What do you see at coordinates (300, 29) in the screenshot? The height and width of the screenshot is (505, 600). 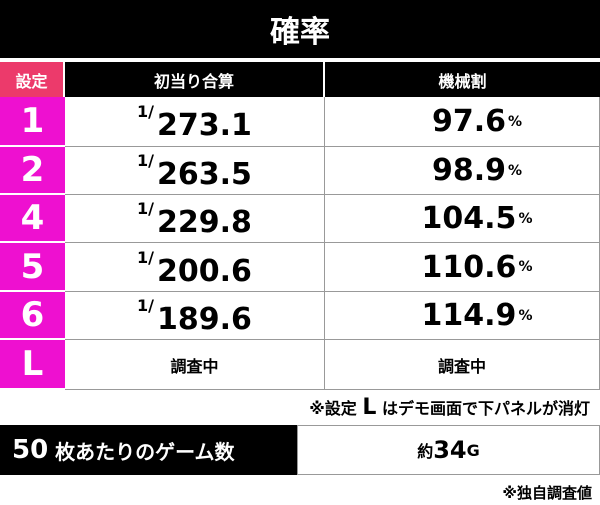 I see `title: 確率` at bounding box center [300, 29].